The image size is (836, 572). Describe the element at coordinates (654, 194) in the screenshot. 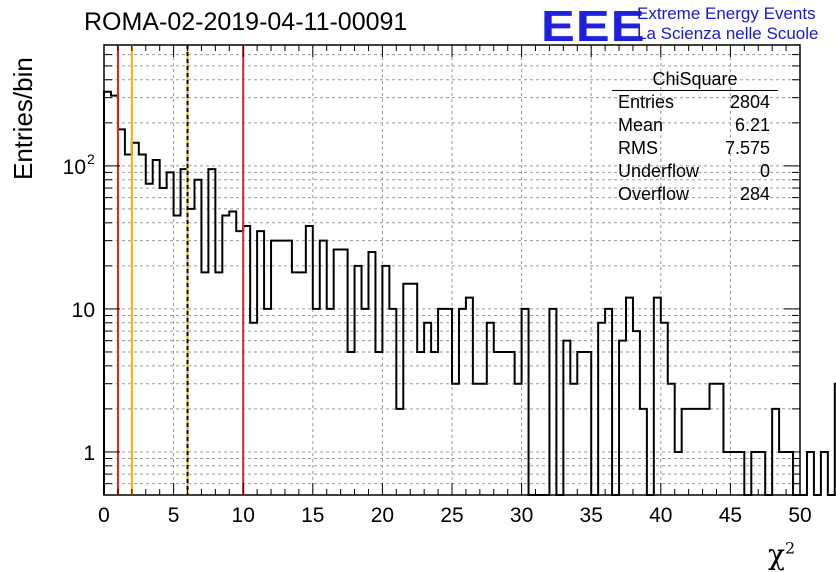

I see `stats-label: Overflow` at that location.